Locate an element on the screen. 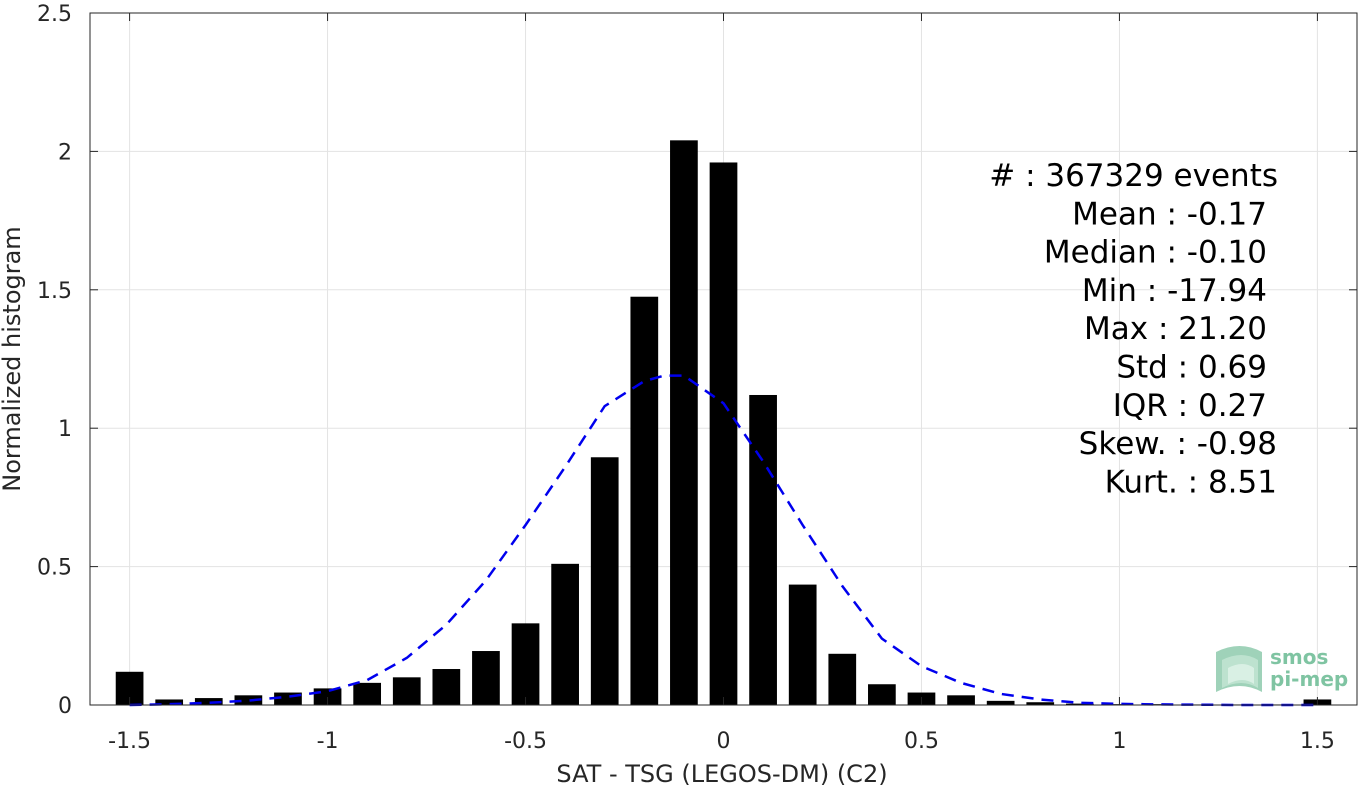  x-tick-label: -1 is located at coordinates (328, 741).